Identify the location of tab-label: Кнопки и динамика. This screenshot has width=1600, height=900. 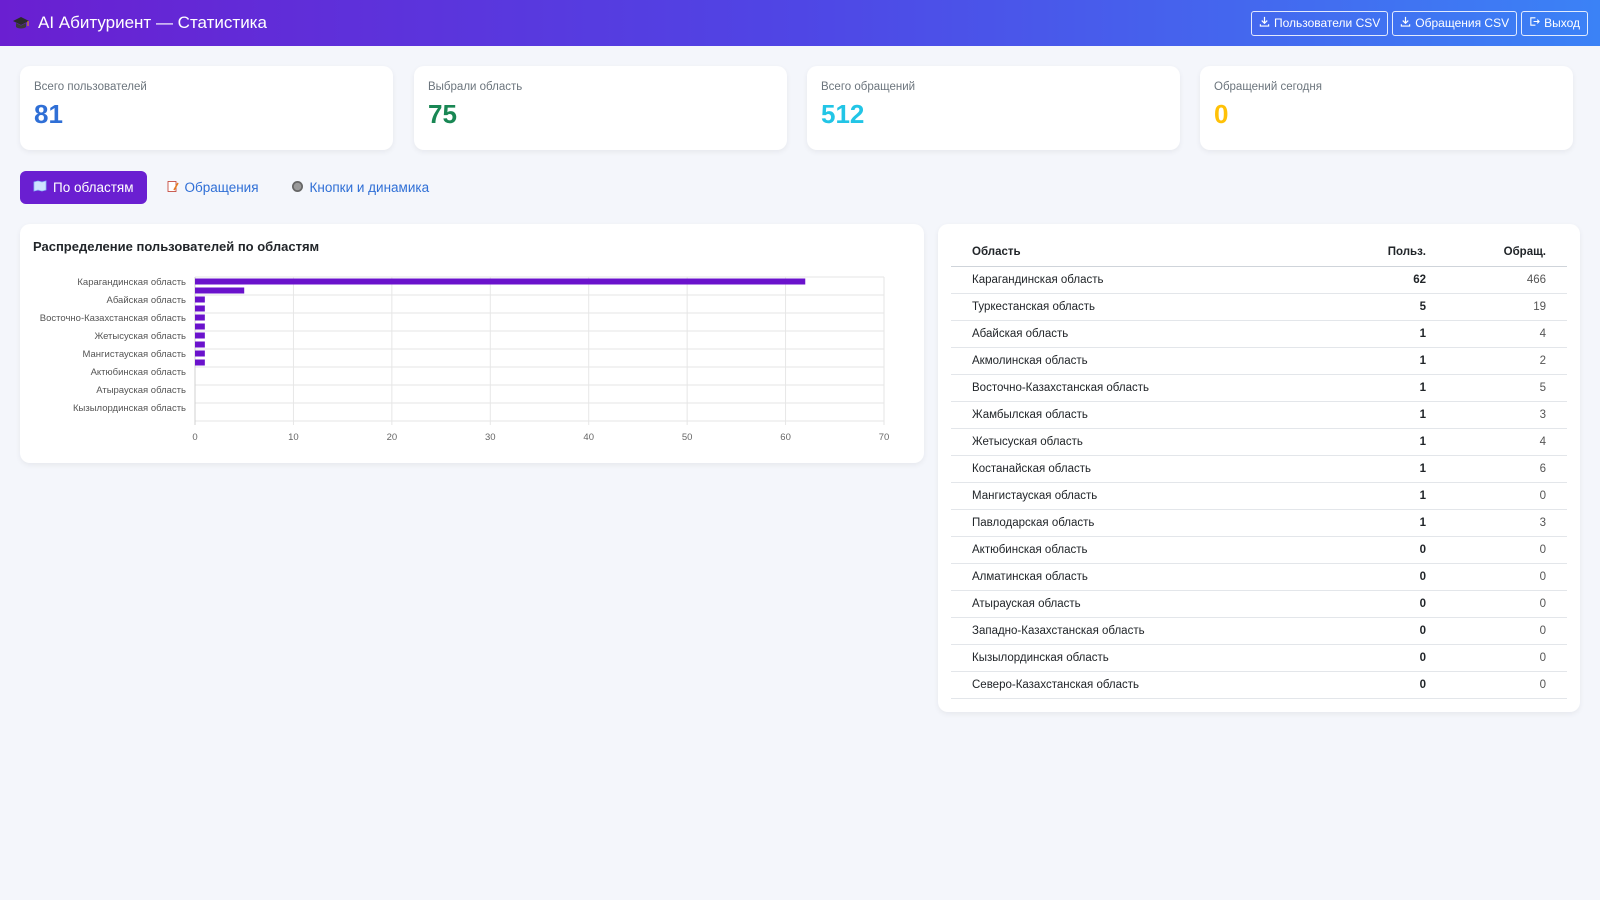
(369, 187).